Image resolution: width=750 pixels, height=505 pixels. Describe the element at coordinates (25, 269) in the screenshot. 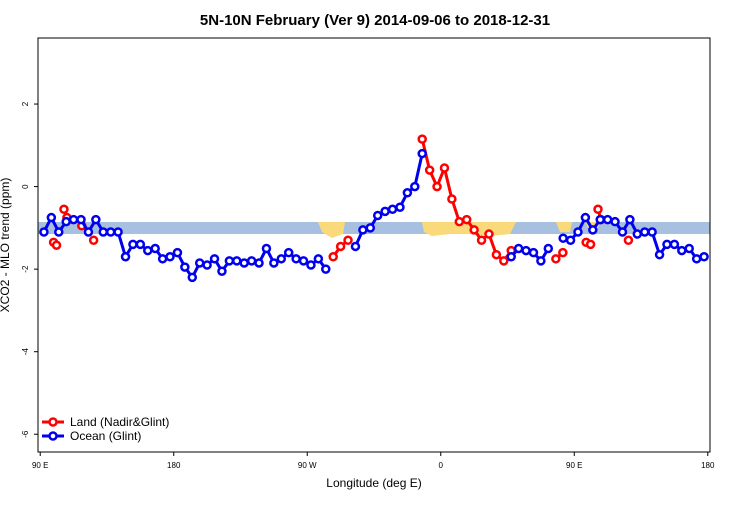

I see `y-tick-label: -2` at that location.